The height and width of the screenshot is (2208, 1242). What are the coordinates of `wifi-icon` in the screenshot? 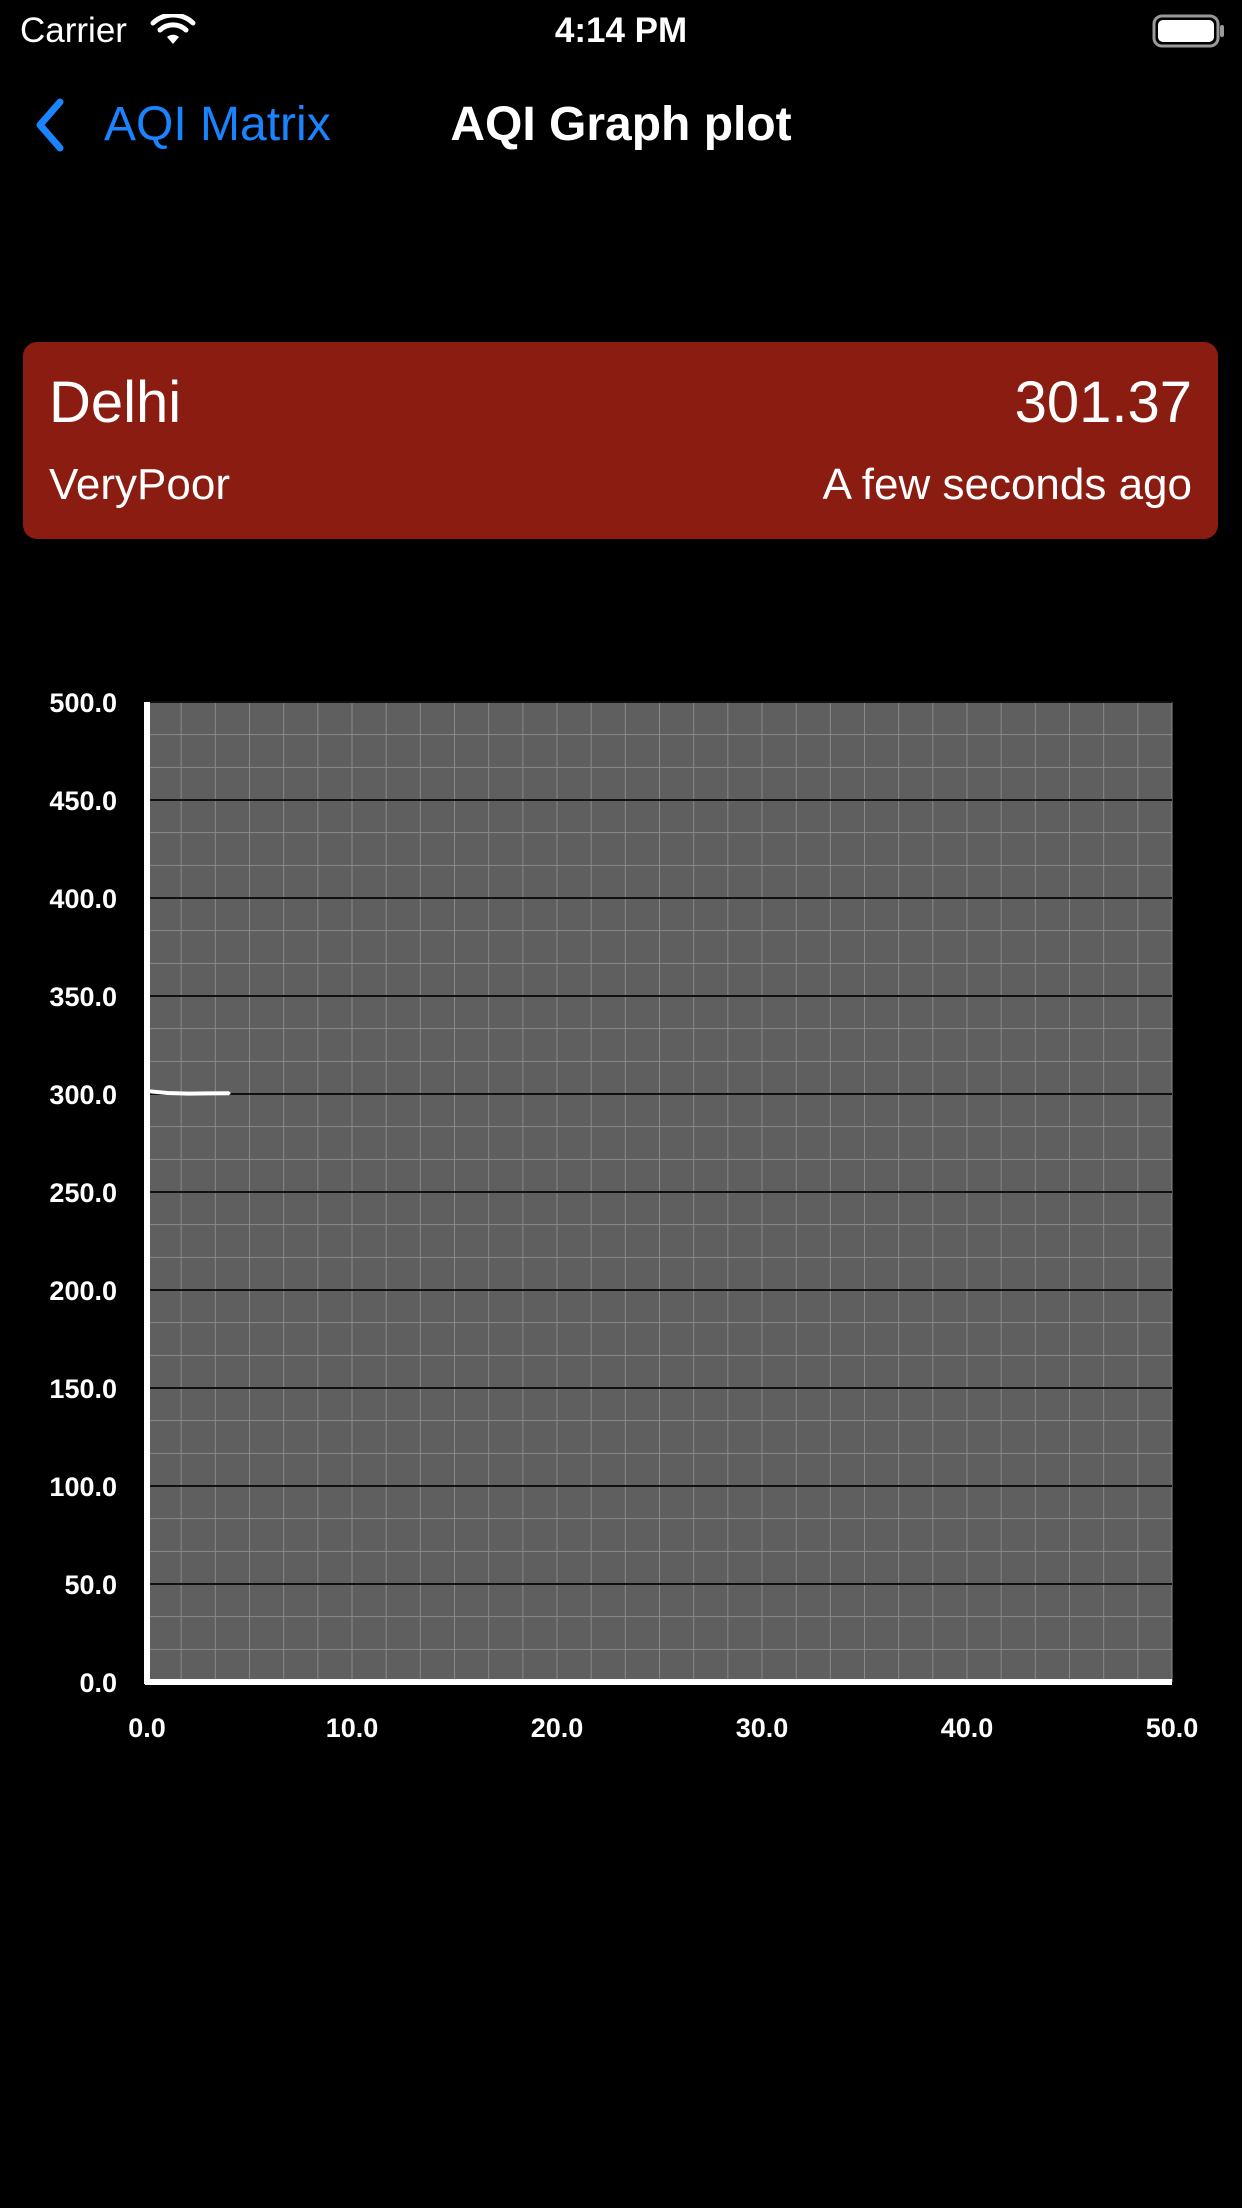 It's located at (173, 29).